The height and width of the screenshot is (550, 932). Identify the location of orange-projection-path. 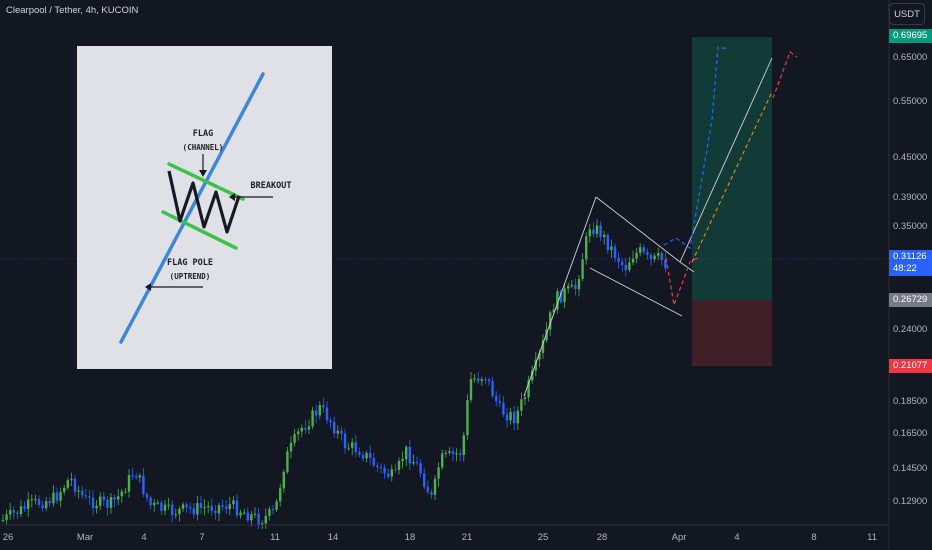
(732, 177).